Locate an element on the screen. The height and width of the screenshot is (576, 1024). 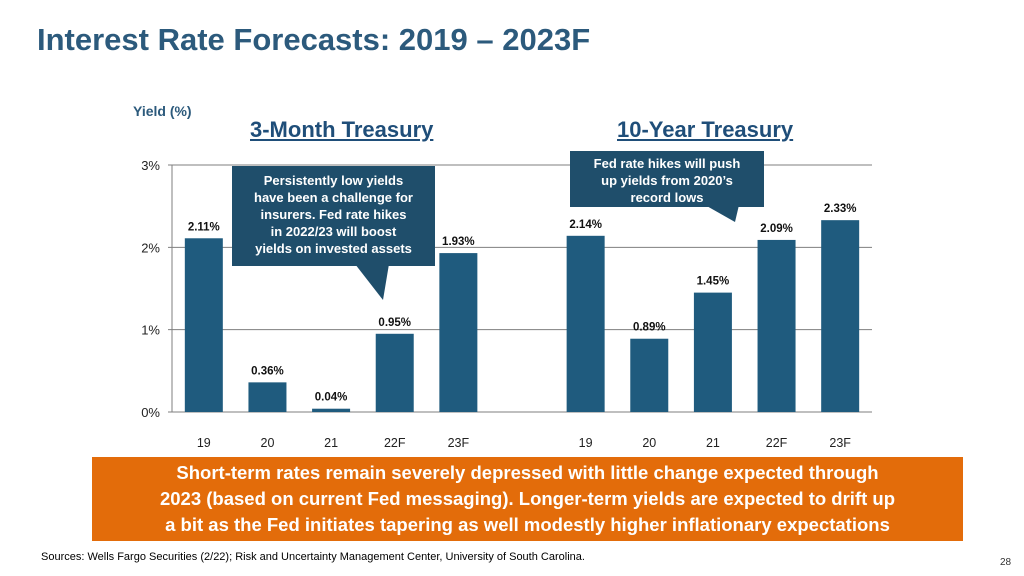
group-title-10-year: 10-Year Treasury is located at coordinates (705, 129).